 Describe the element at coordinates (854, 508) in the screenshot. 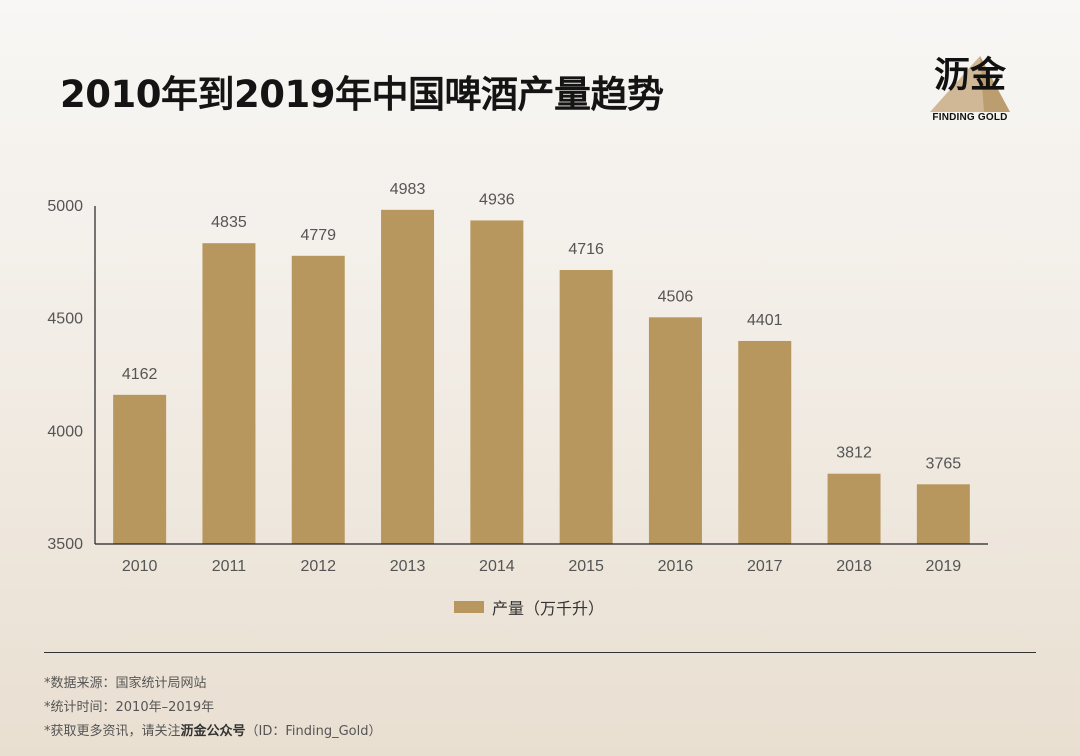

I see `bar-2018` at that location.